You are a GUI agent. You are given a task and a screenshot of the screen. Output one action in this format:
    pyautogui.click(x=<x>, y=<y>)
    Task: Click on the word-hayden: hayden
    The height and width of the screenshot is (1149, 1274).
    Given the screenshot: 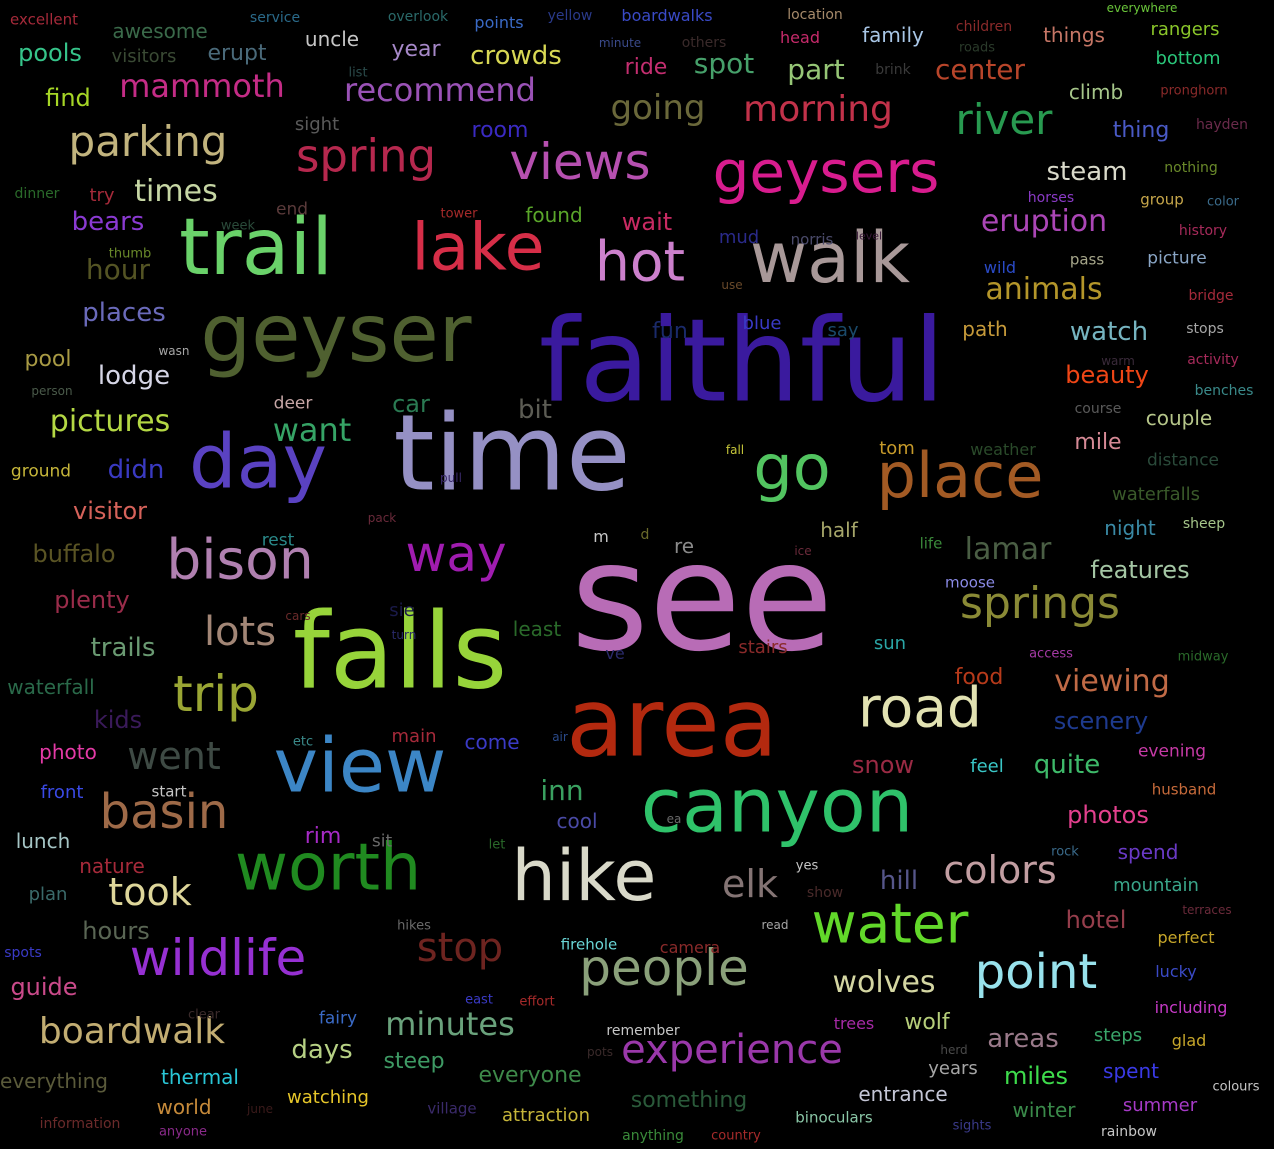 What is the action you would take?
    pyautogui.click(x=1222, y=125)
    